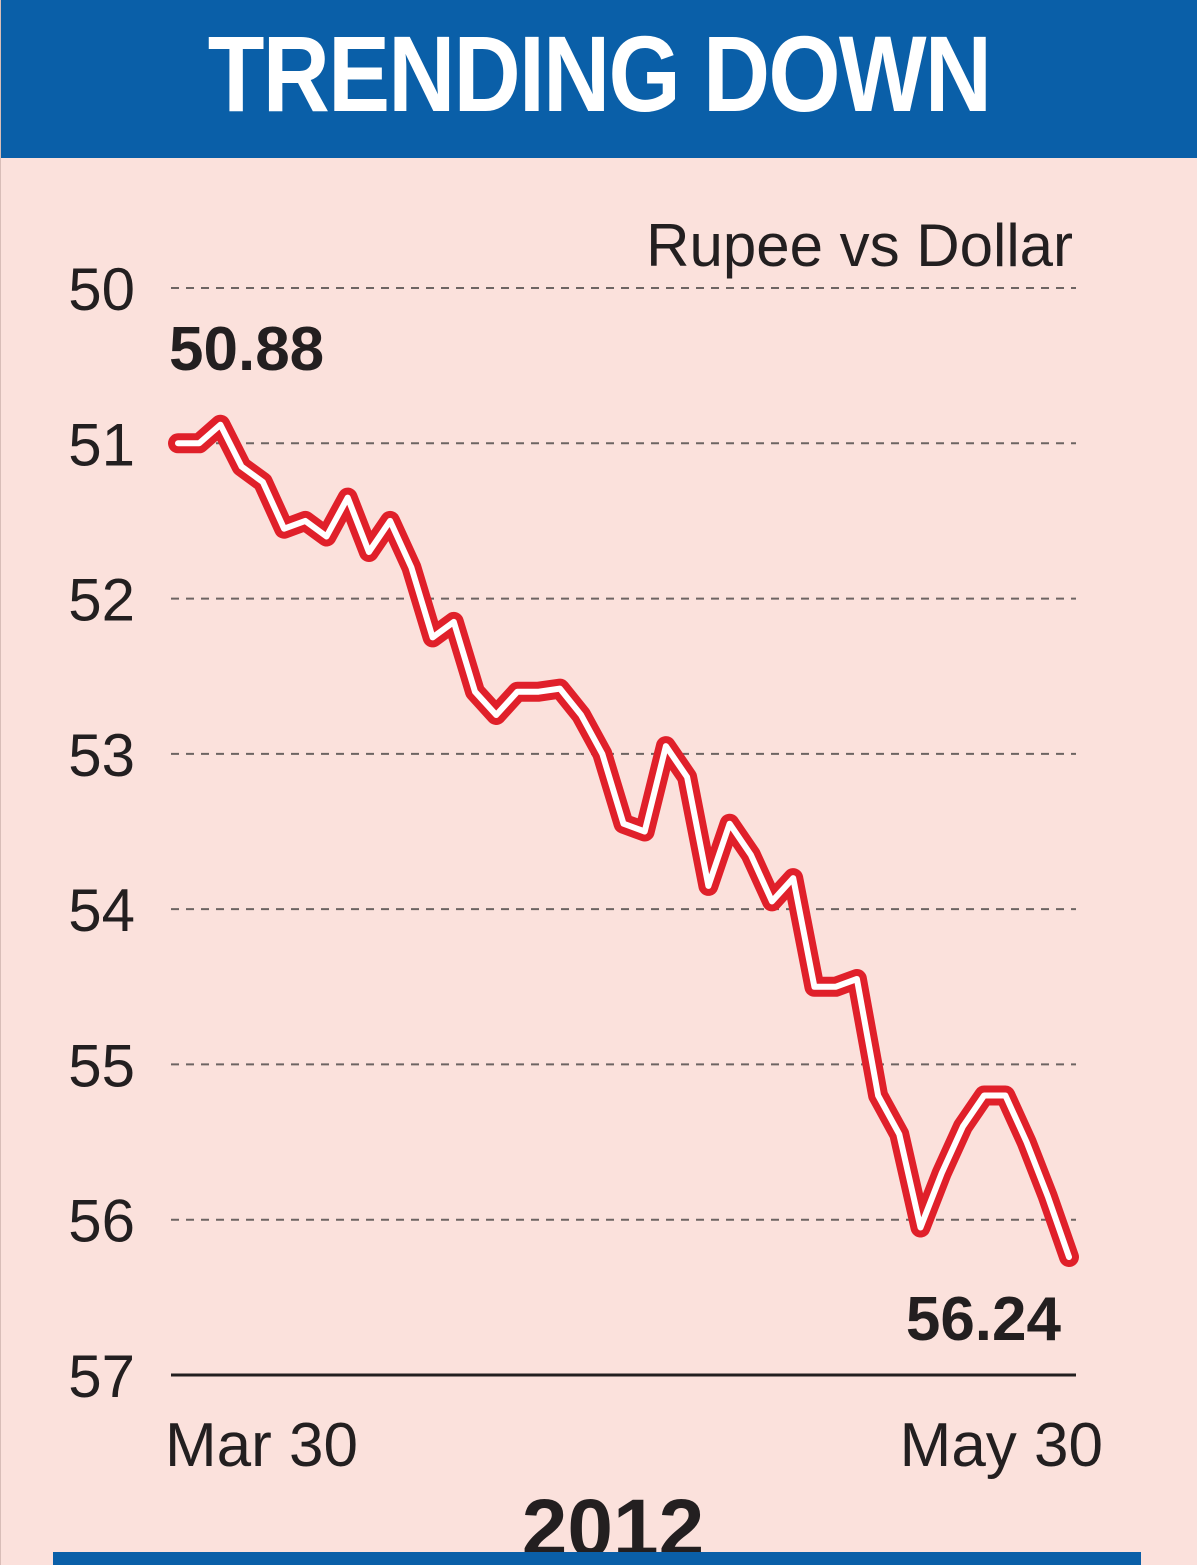  Describe the element at coordinates (101, 755) in the screenshot. I see `y-tick-label-53: 53` at that location.